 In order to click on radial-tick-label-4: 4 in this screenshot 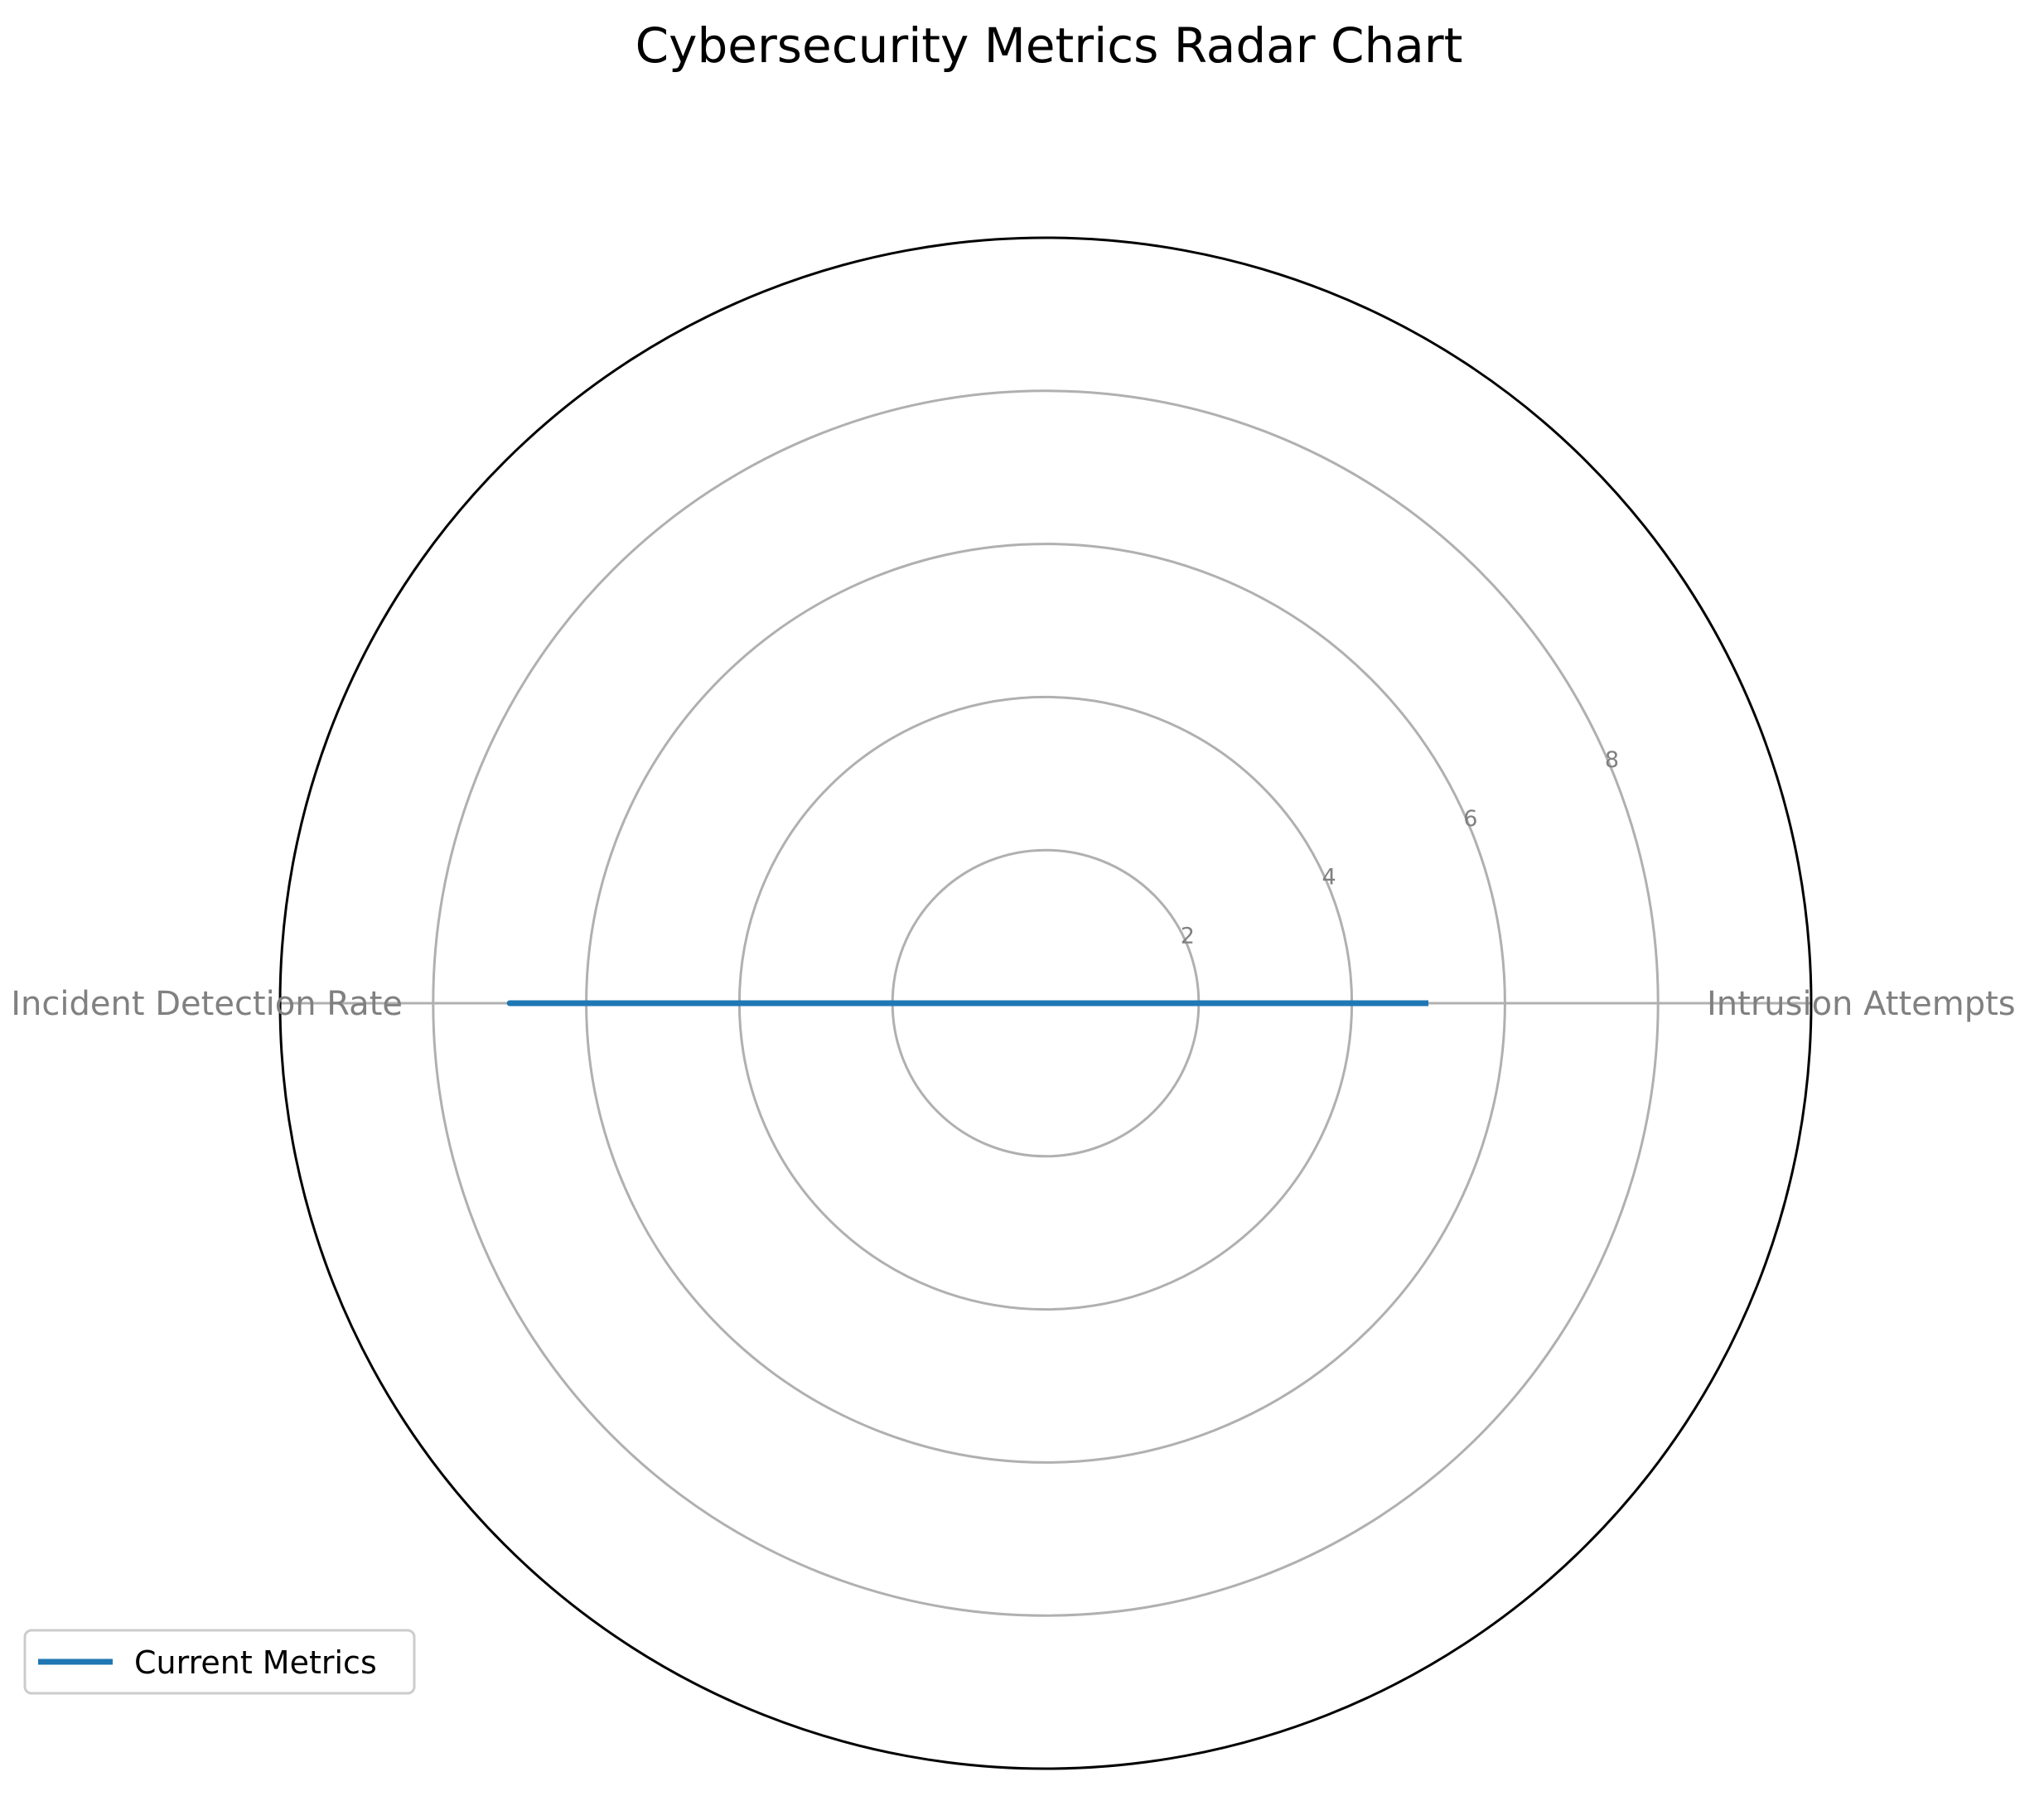, I will do `click(1329, 878)`.